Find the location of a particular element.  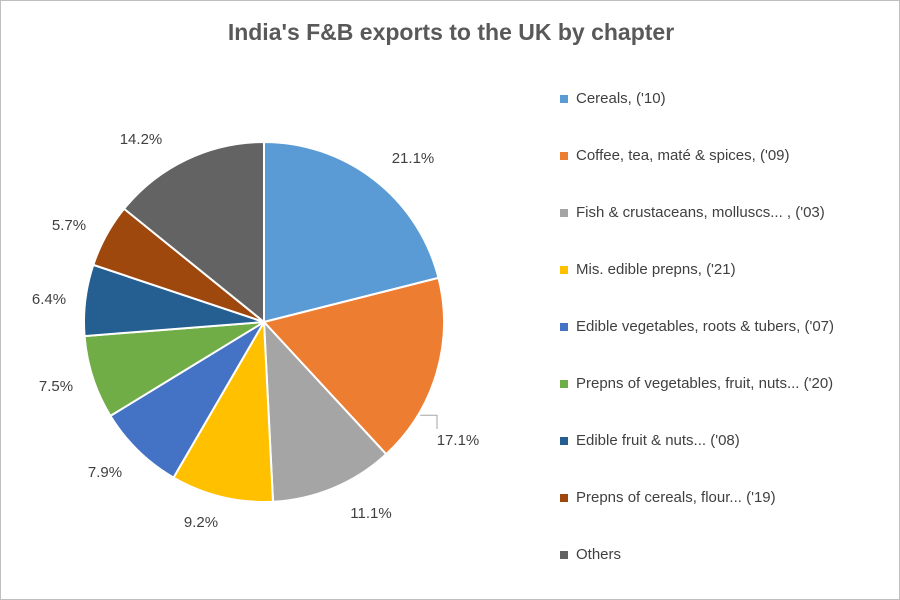

data-label: 9.2% is located at coordinates (201, 522).